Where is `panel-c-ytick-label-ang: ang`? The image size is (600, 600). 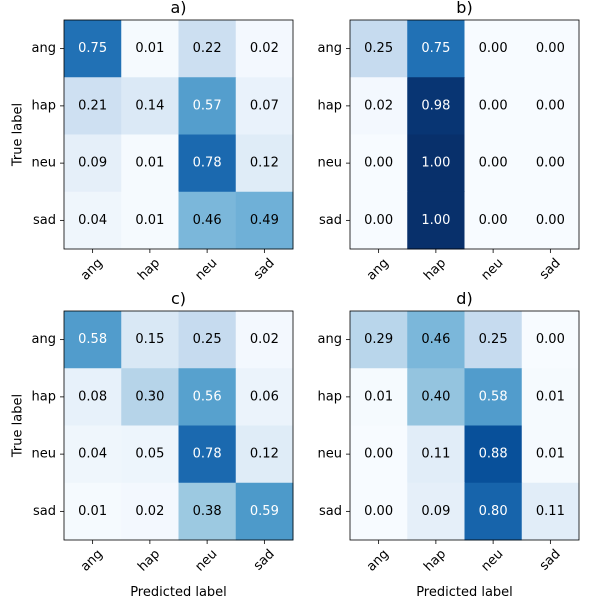 panel-c-ytick-label-ang: ang is located at coordinates (44, 339).